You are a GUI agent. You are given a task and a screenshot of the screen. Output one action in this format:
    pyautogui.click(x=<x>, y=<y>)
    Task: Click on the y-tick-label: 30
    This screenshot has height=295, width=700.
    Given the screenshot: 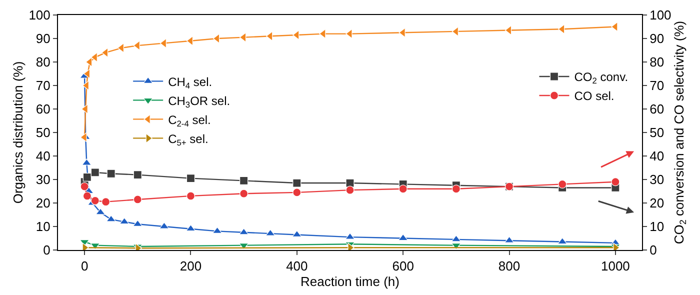 What is the action you would take?
    pyautogui.click(x=43, y=180)
    